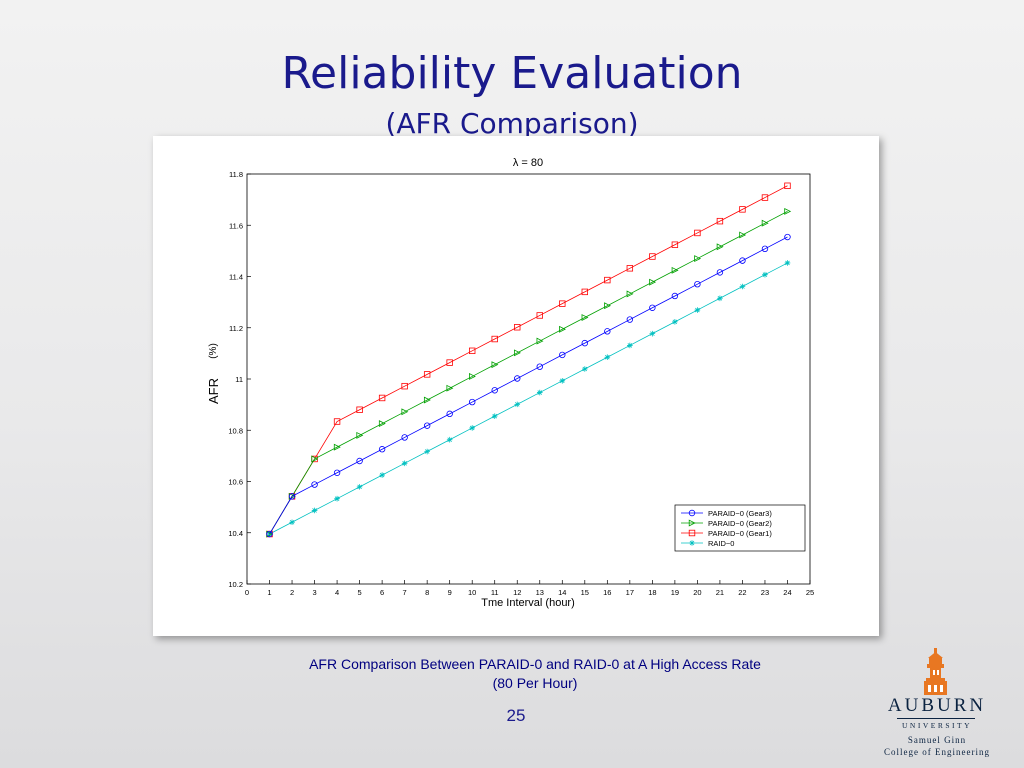 The width and height of the screenshot is (1024, 768). What do you see at coordinates (235, 430) in the screenshot?
I see `y-tick-label: 10.8` at bounding box center [235, 430].